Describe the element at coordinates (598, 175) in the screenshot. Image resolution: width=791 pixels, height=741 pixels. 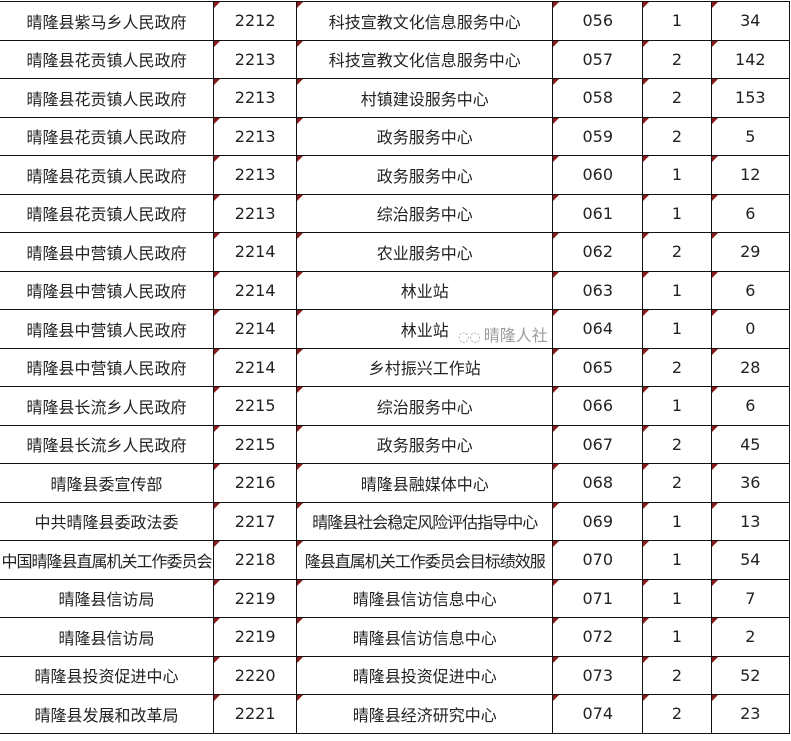
I see `cell-position-code: 060` at that location.